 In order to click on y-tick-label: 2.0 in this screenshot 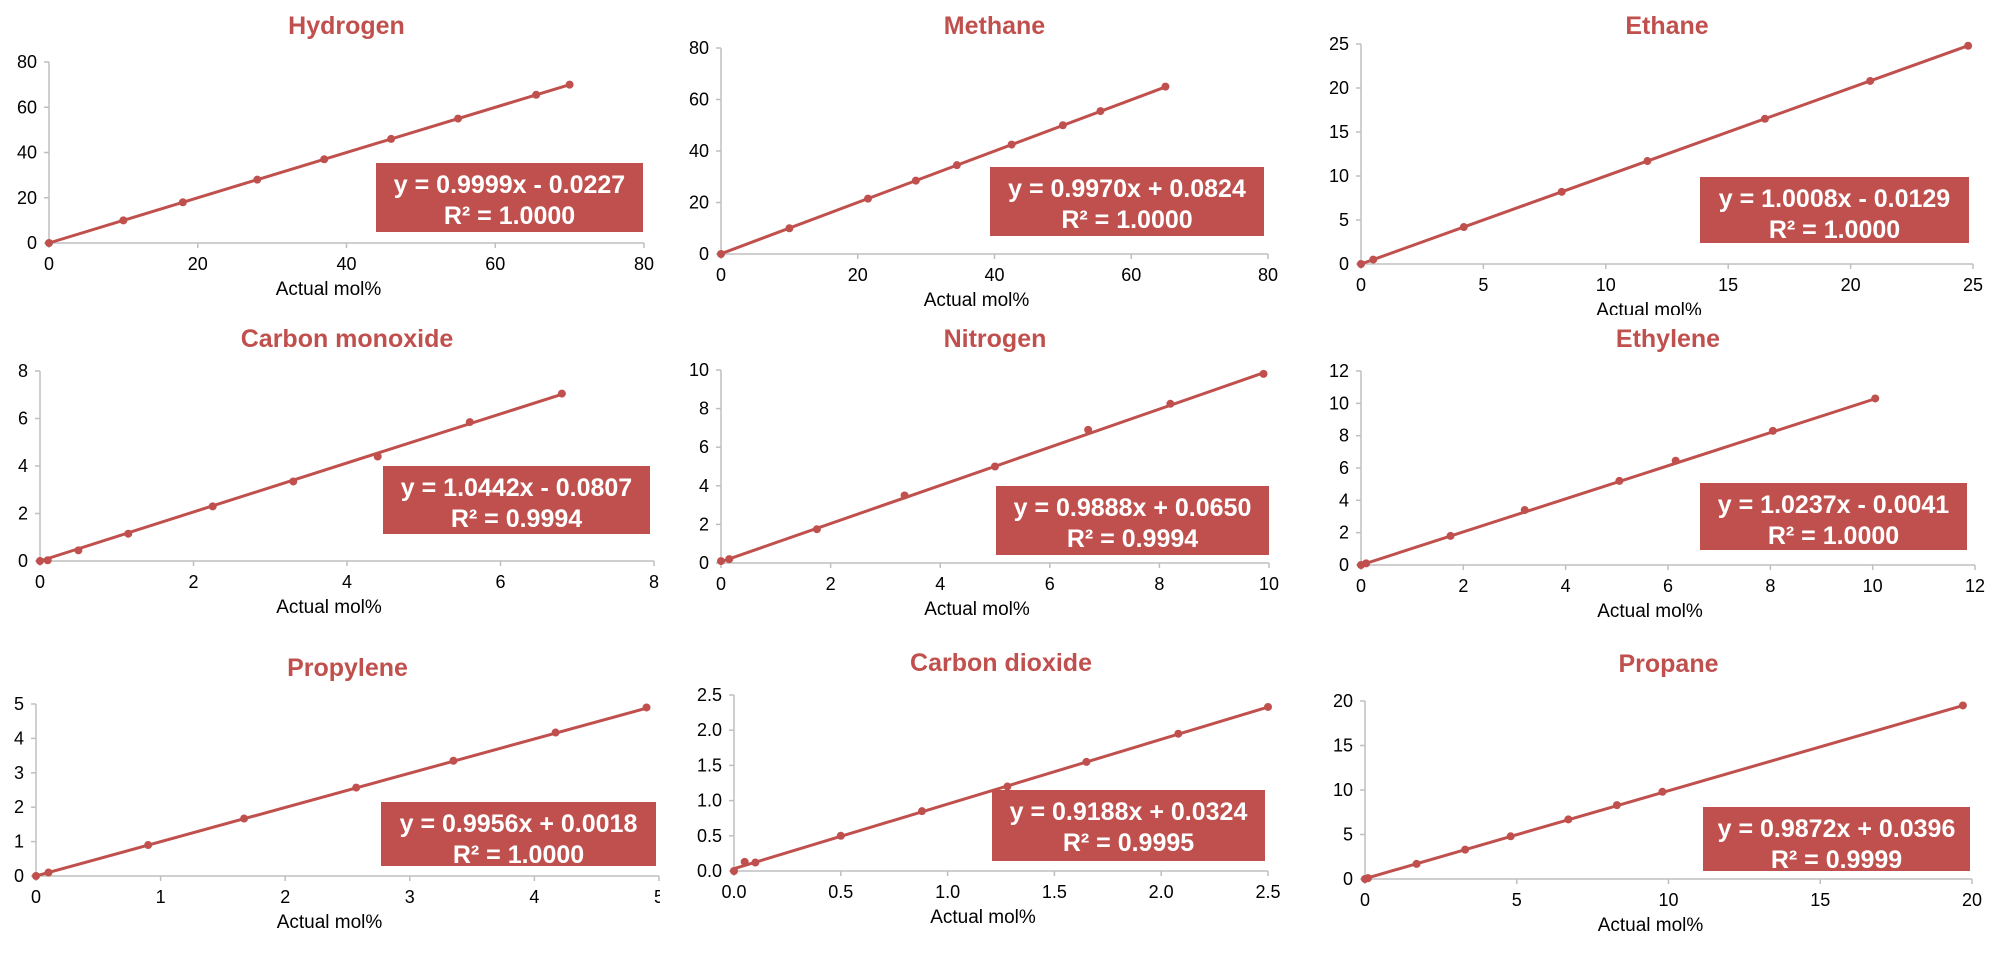, I will do `click(709, 730)`.